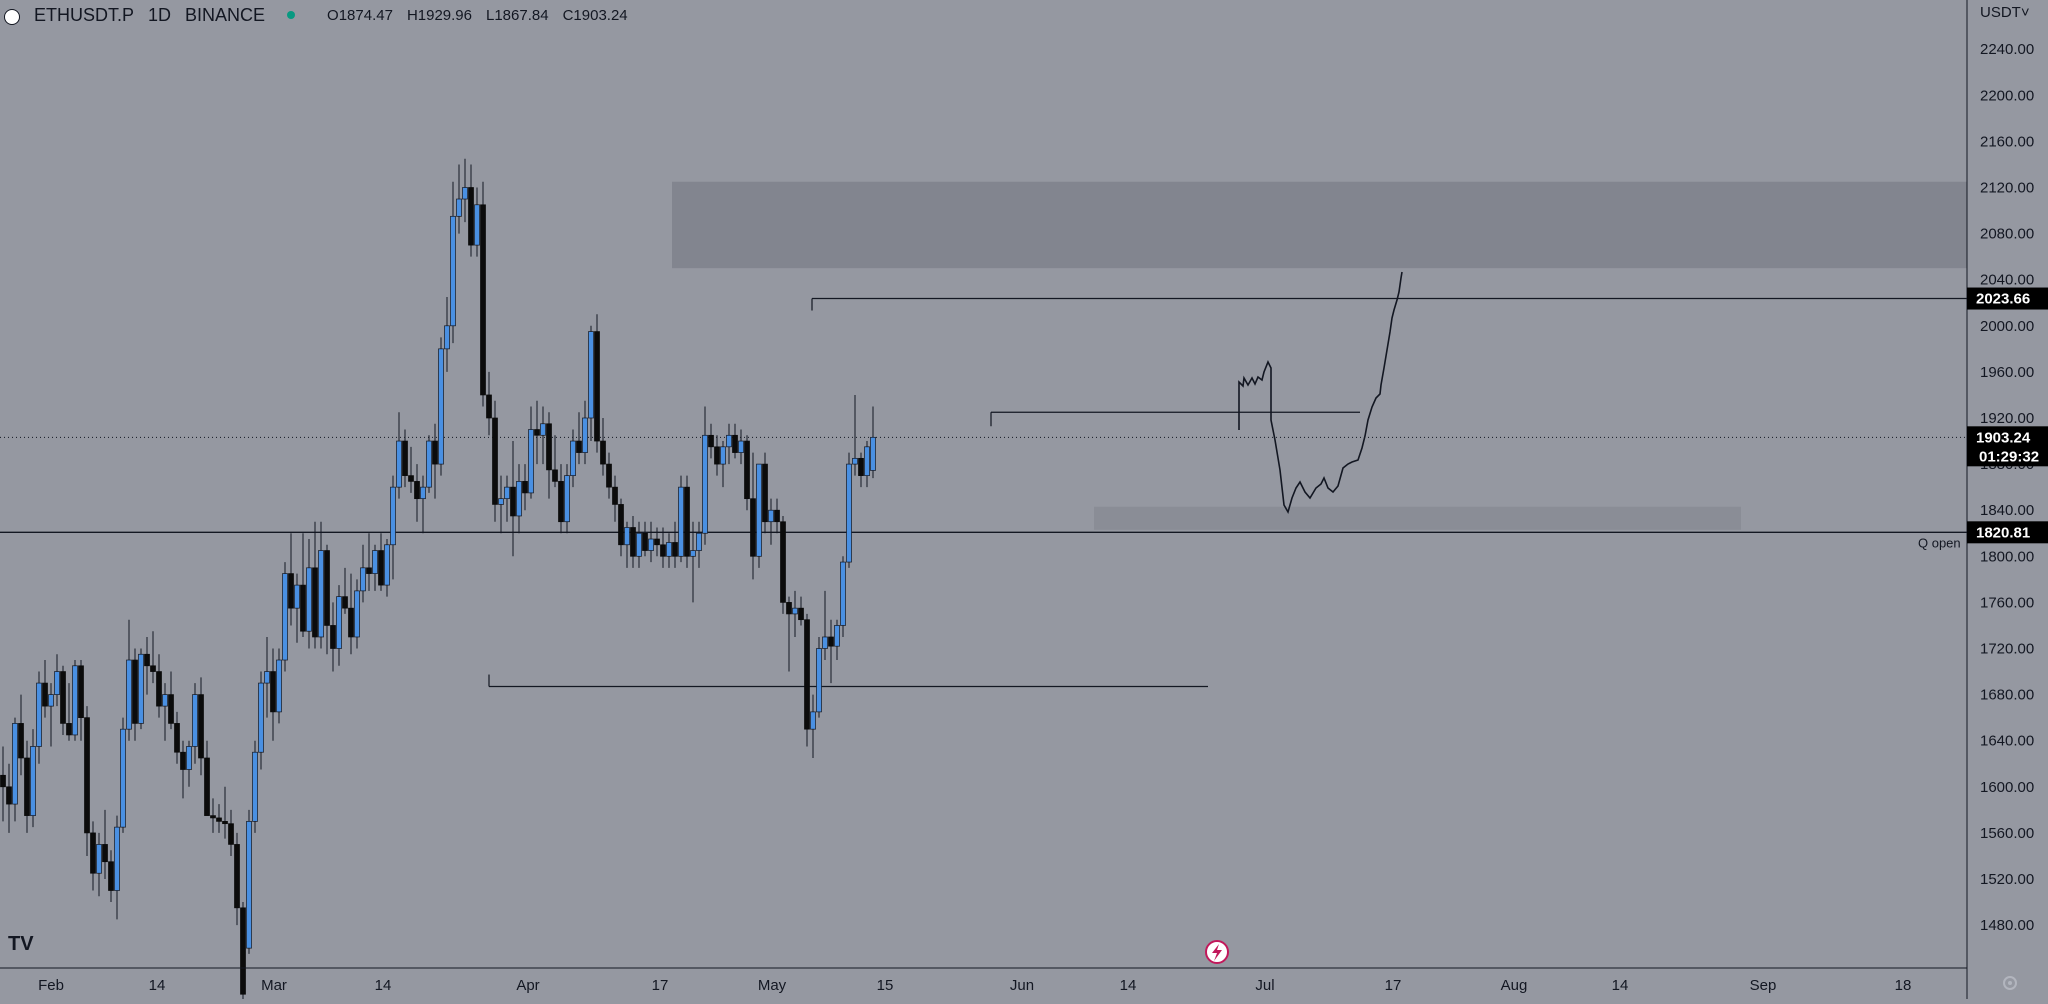 This screenshot has width=2048, height=1004. I want to click on settings-icon, so click(2010, 983).